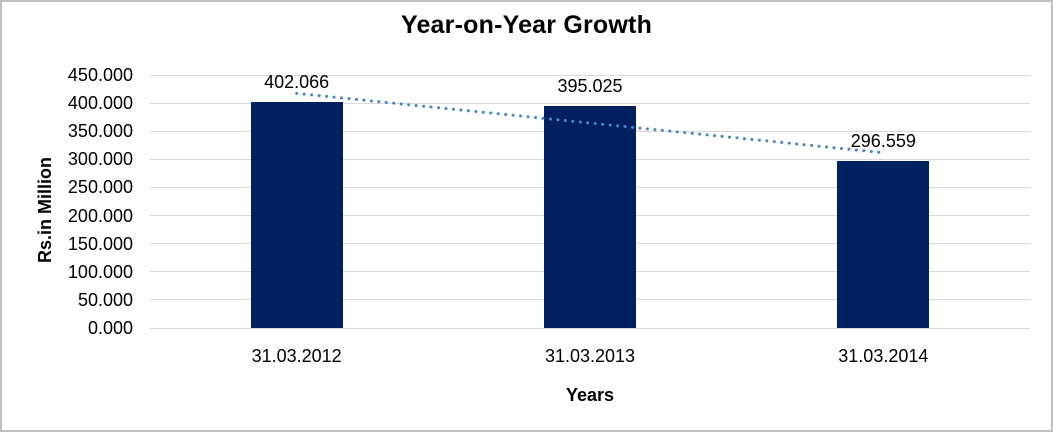 This screenshot has width=1053, height=432. Describe the element at coordinates (100, 103) in the screenshot. I see `y-axis-tick-label: 400.000` at that location.